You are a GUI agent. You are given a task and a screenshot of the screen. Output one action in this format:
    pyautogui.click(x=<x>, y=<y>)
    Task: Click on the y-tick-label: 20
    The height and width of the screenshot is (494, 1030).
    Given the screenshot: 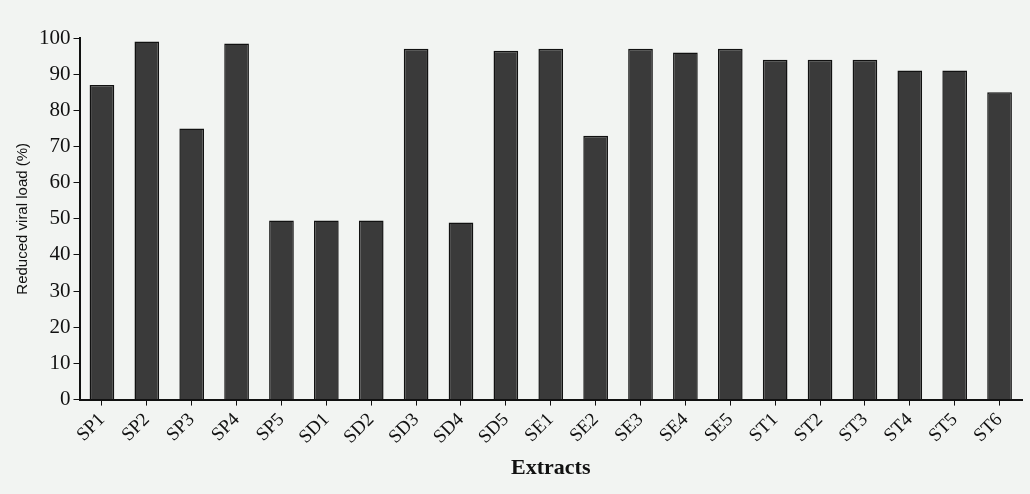 What is the action you would take?
    pyautogui.click(x=60, y=325)
    